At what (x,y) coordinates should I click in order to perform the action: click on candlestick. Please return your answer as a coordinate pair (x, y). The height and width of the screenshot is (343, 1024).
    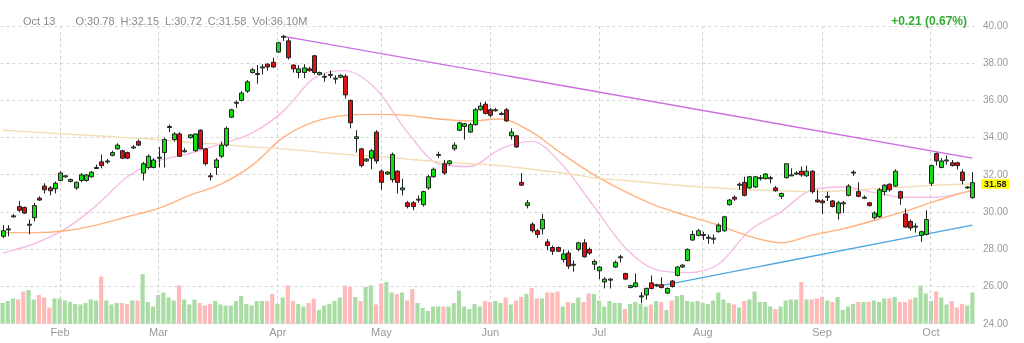
    Looking at the image, I should click on (931, 175).